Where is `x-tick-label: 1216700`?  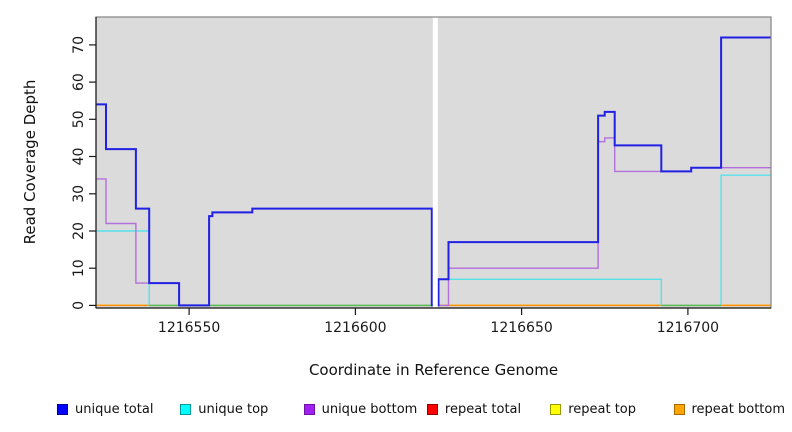
x-tick-label: 1216700 is located at coordinates (688, 328).